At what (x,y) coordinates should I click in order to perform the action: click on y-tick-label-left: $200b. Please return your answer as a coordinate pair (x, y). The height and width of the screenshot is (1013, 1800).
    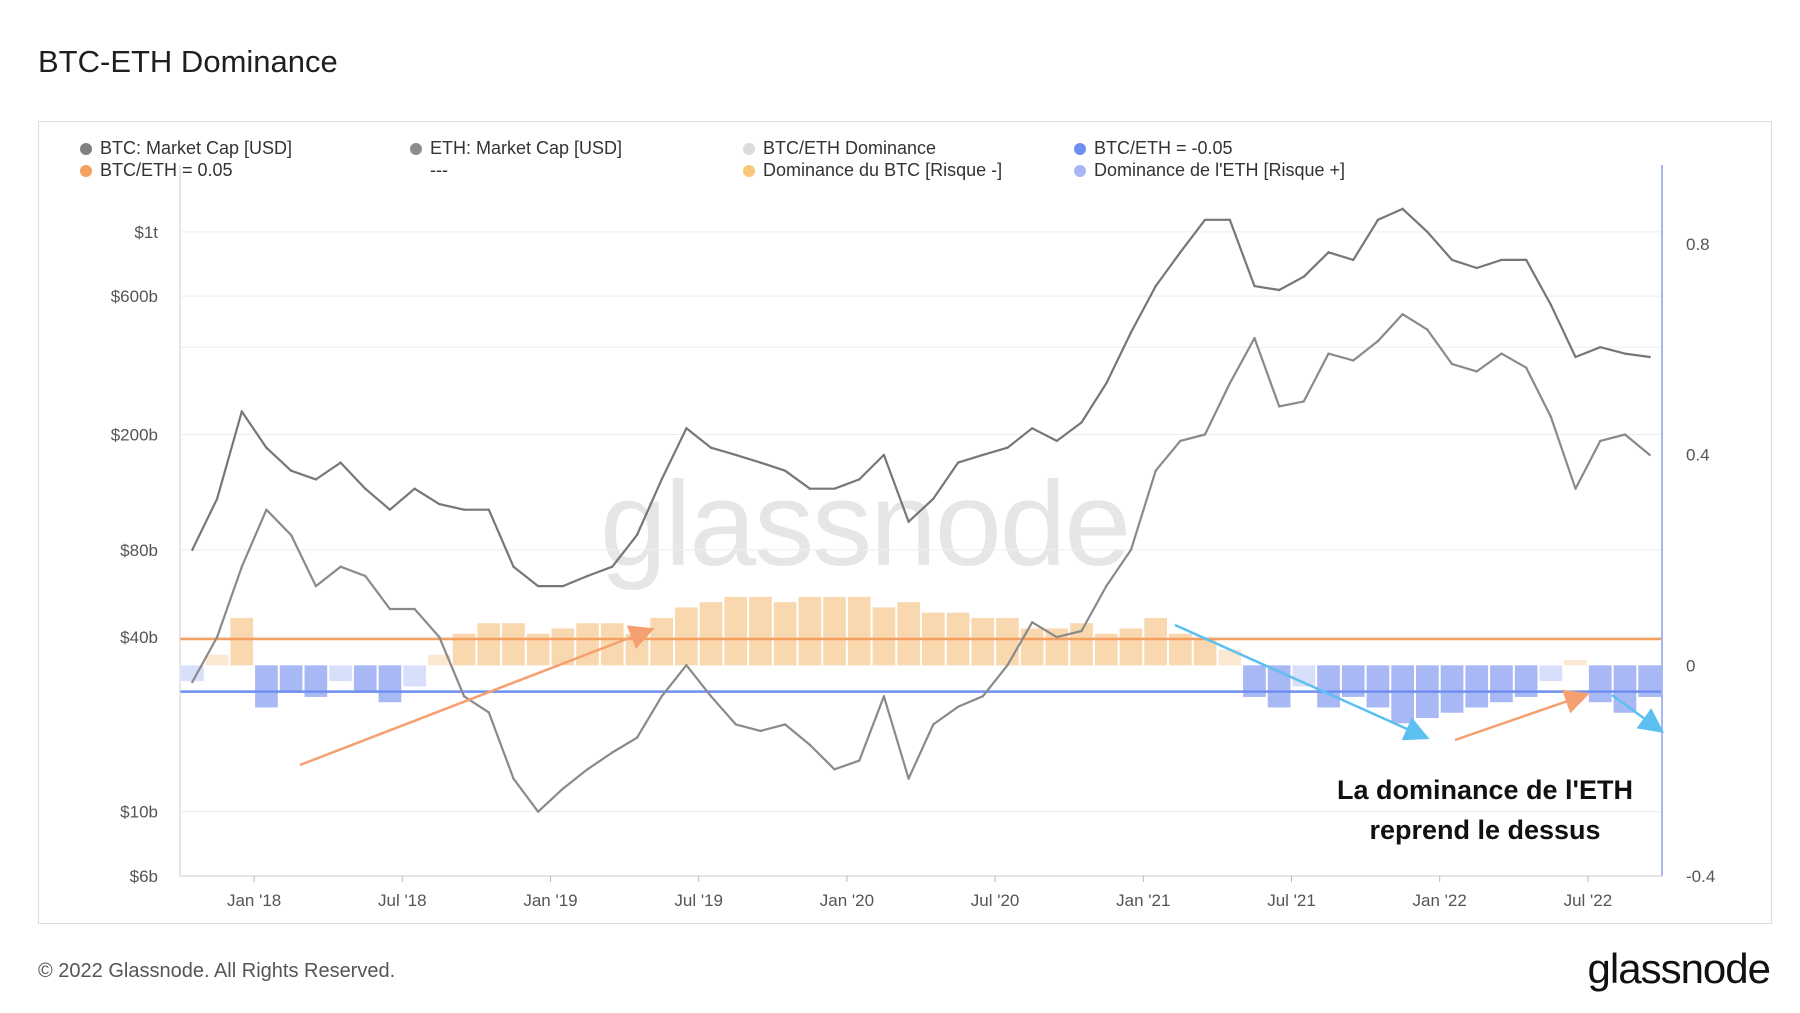
    Looking at the image, I should click on (134, 434).